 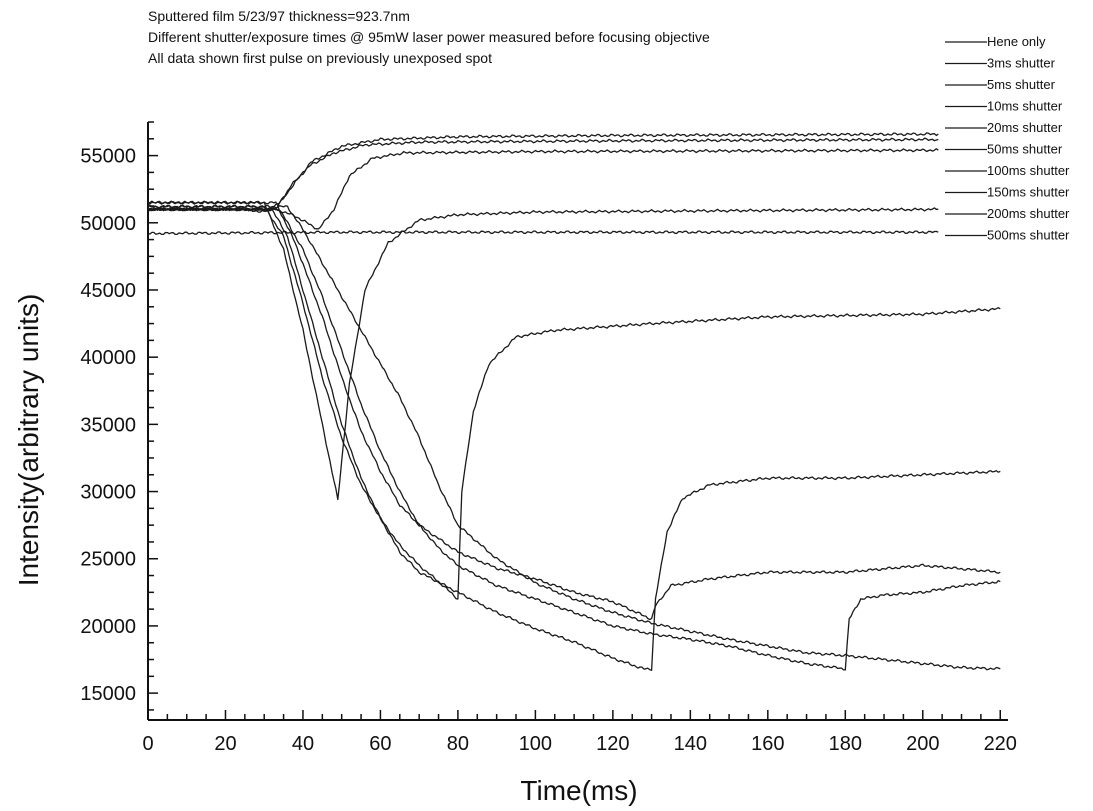 What do you see at coordinates (922, 744) in the screenshot?
I see `x-tick-label: 200` at bounding box center [922, 744].